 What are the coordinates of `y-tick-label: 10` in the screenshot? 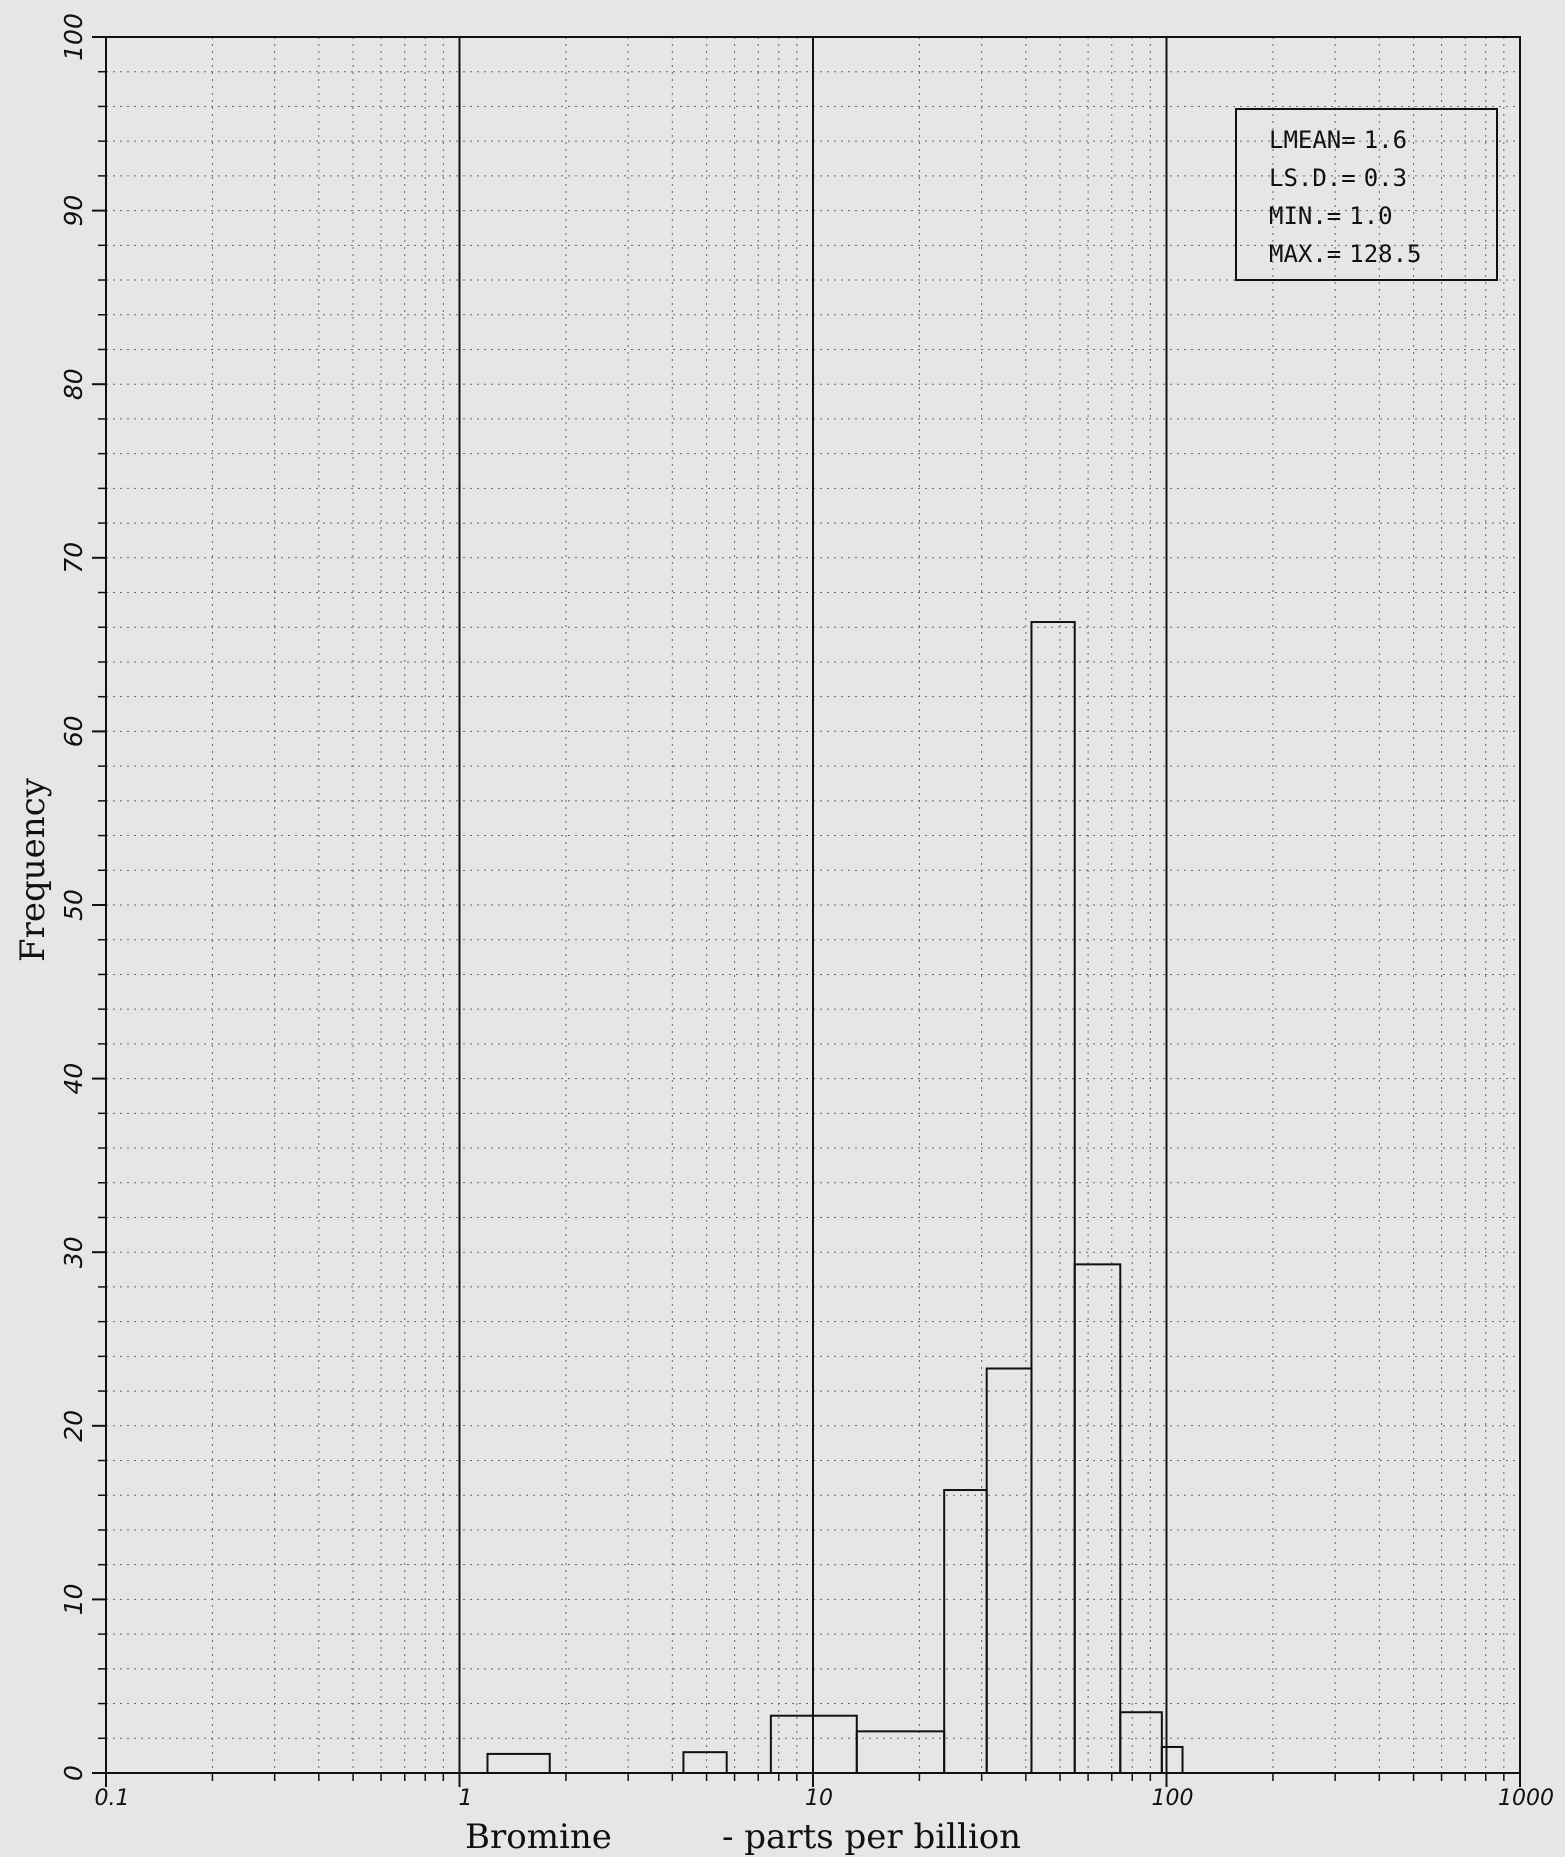 It's located at (73, 1599).